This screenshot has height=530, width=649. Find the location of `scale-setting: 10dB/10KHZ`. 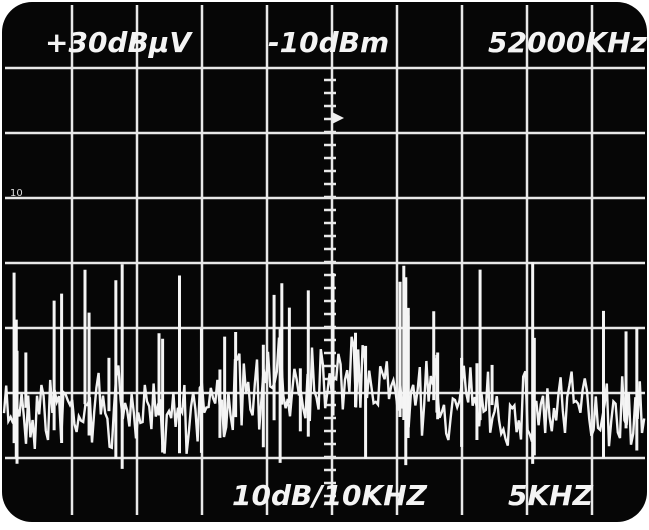

scale-setting: 10dB/10KHZ is located at coordinates (330, 495).